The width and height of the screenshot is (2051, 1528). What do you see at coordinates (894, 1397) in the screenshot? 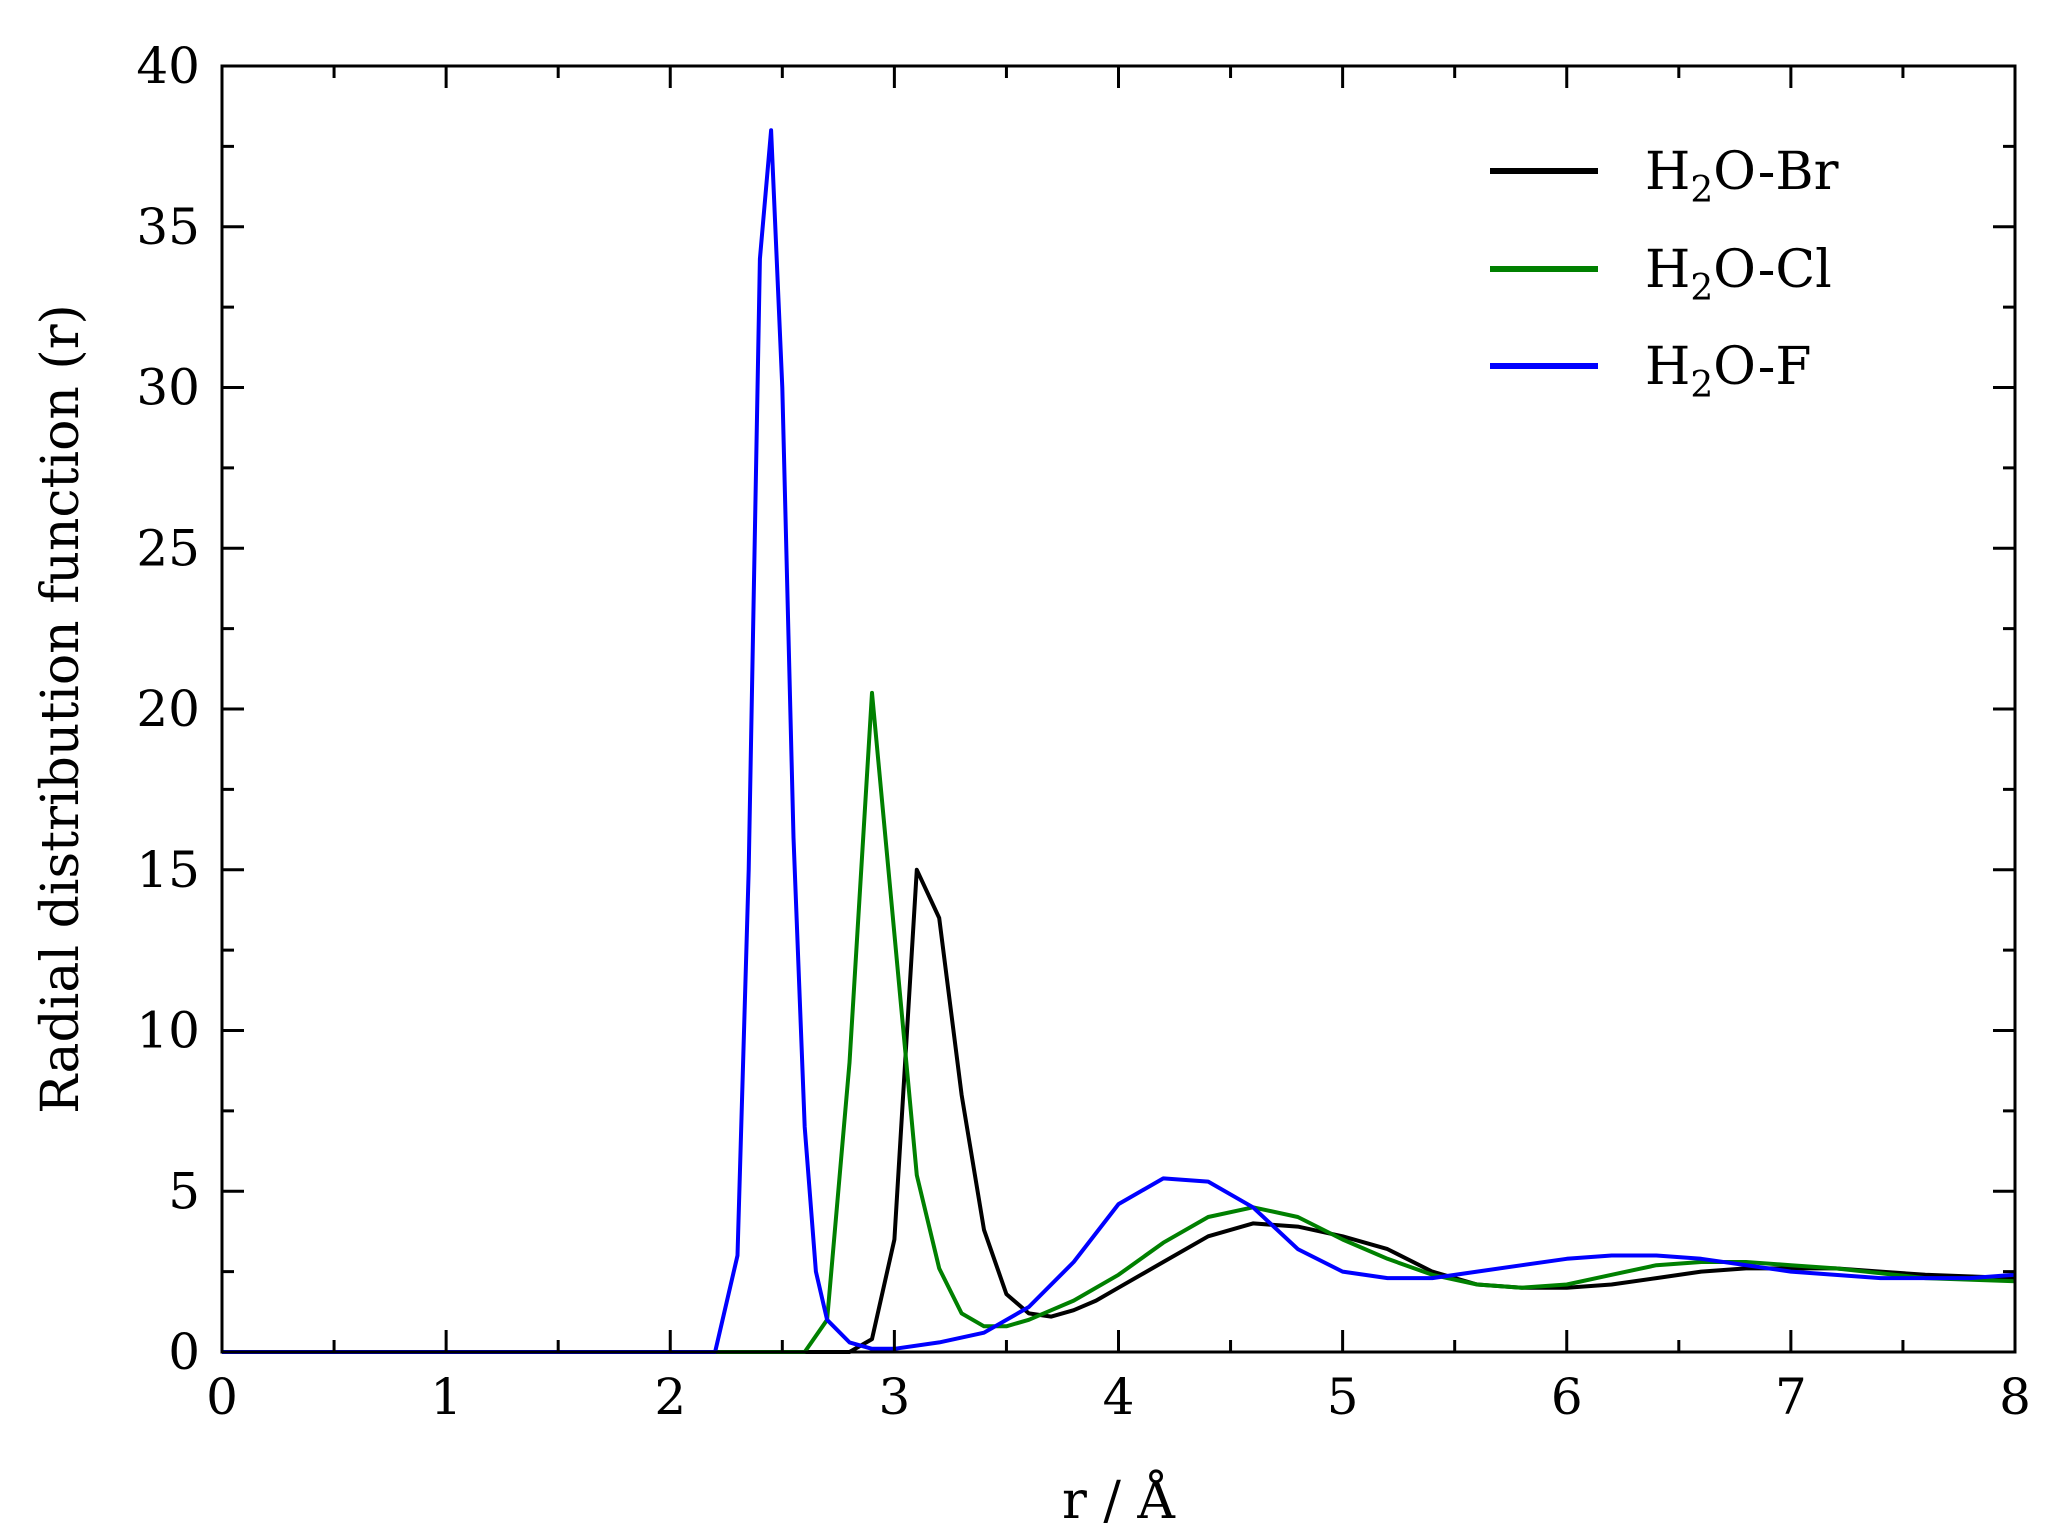
I see `x-tick-label: 3` at bounding box center [894, 1397].